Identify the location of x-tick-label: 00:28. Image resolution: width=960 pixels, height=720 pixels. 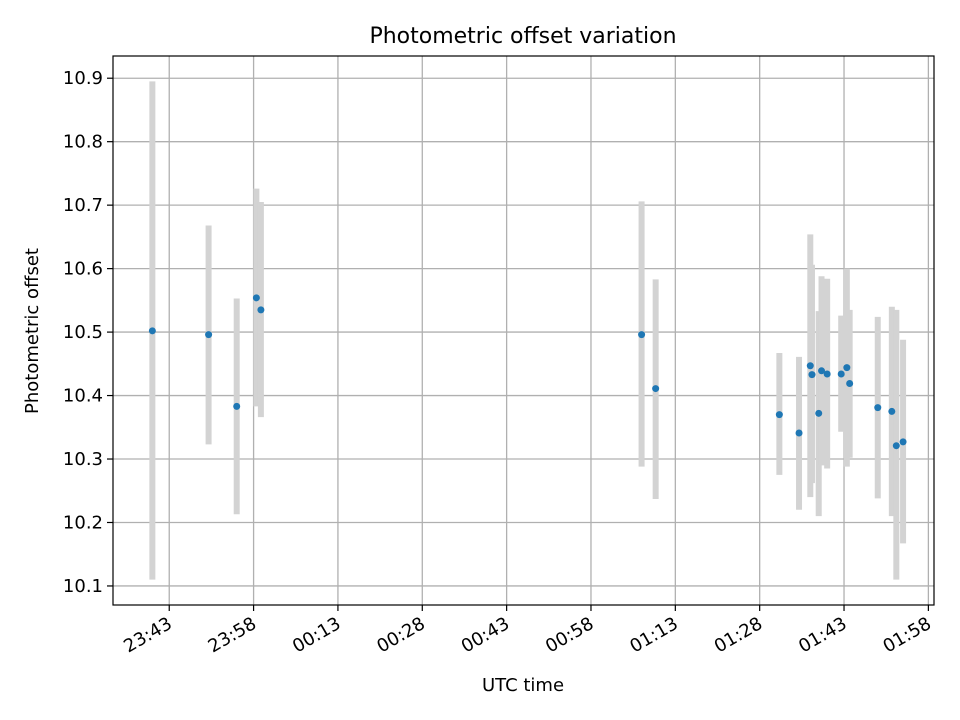
(400, 635).